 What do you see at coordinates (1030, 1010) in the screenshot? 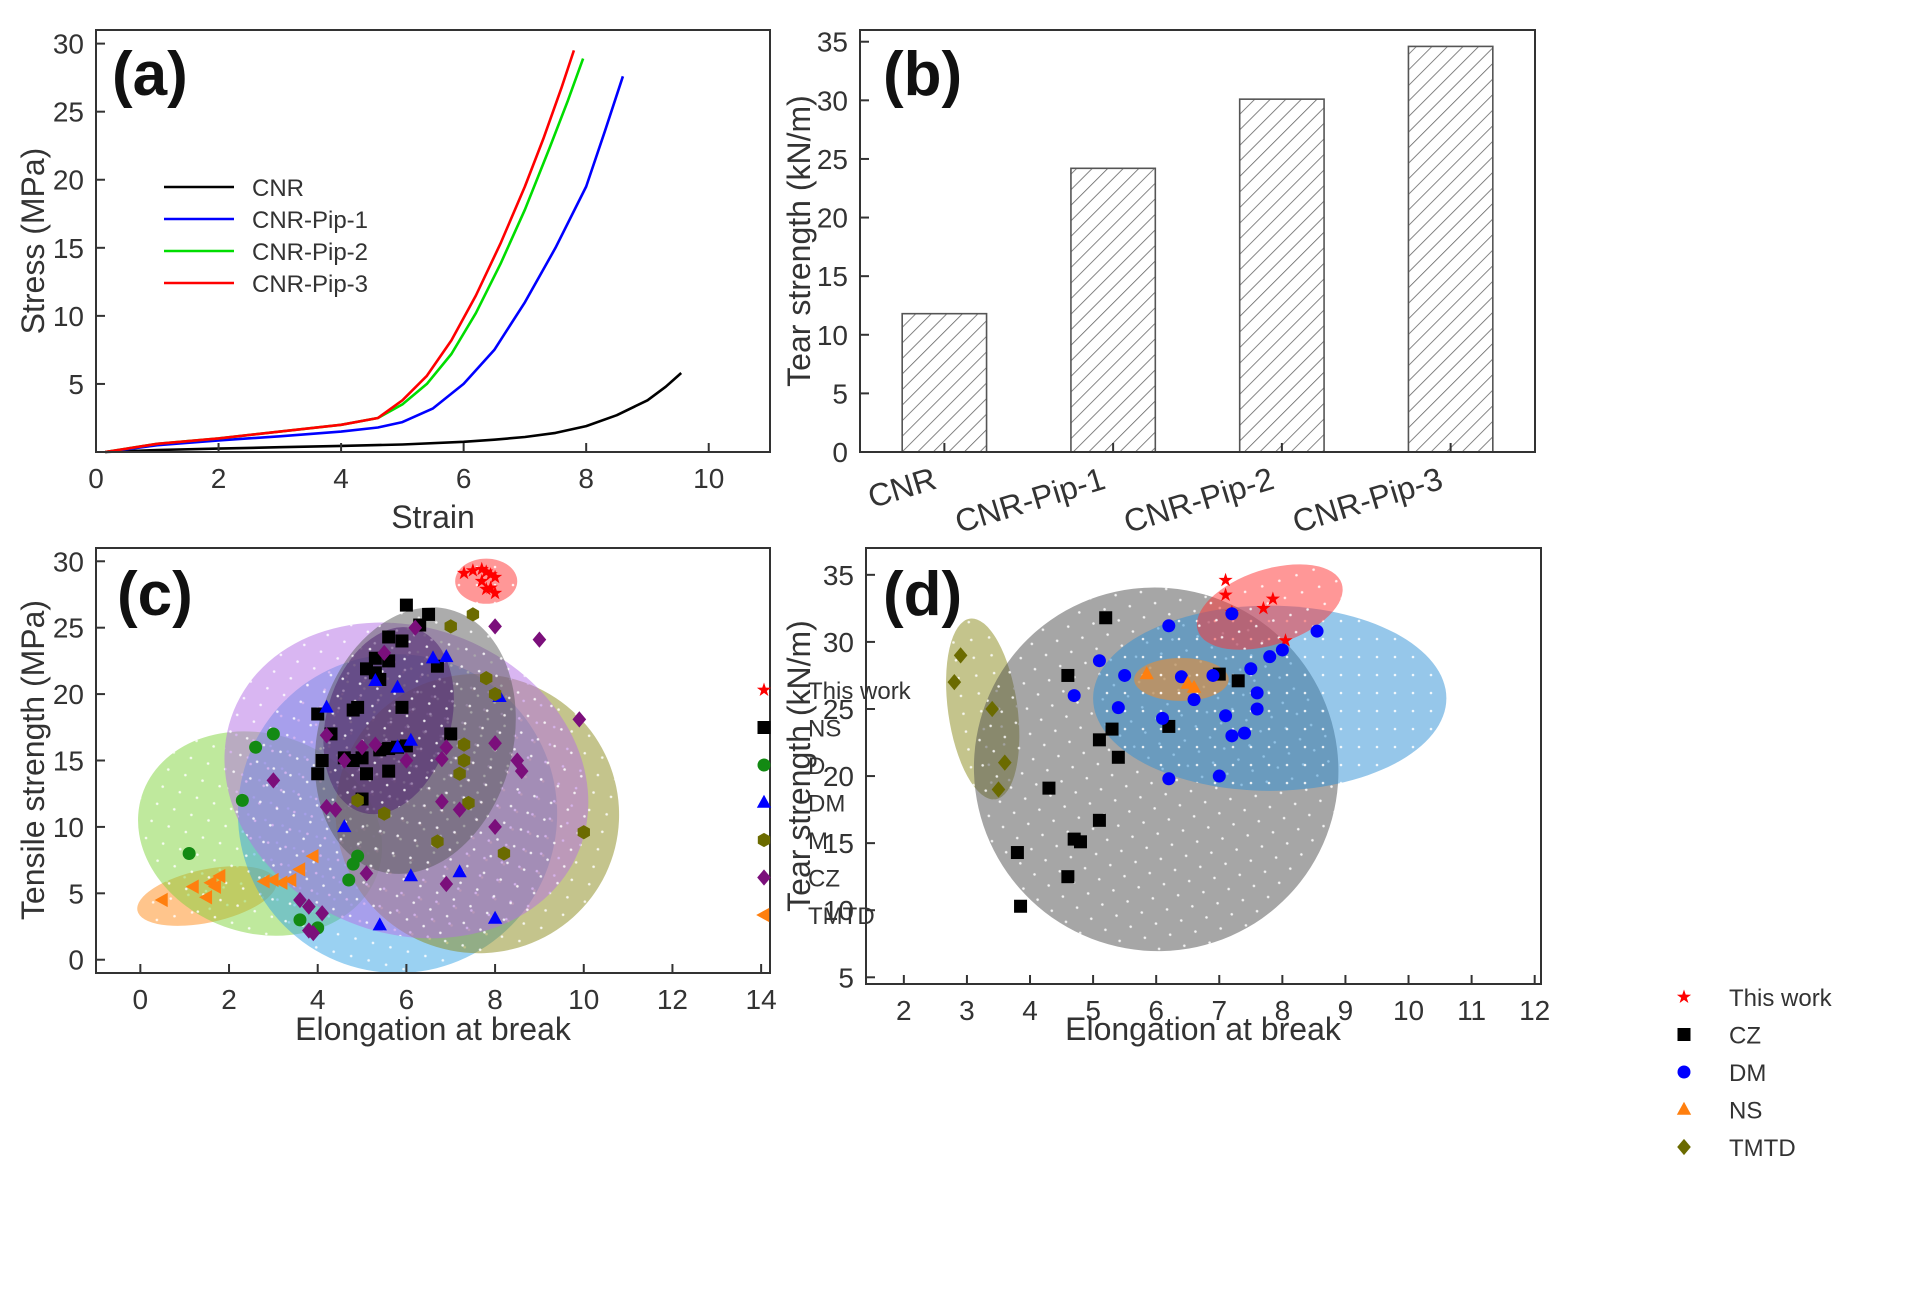
I see `panel-d-x-tick-label: 4` at bounding box center [1030, 1010].